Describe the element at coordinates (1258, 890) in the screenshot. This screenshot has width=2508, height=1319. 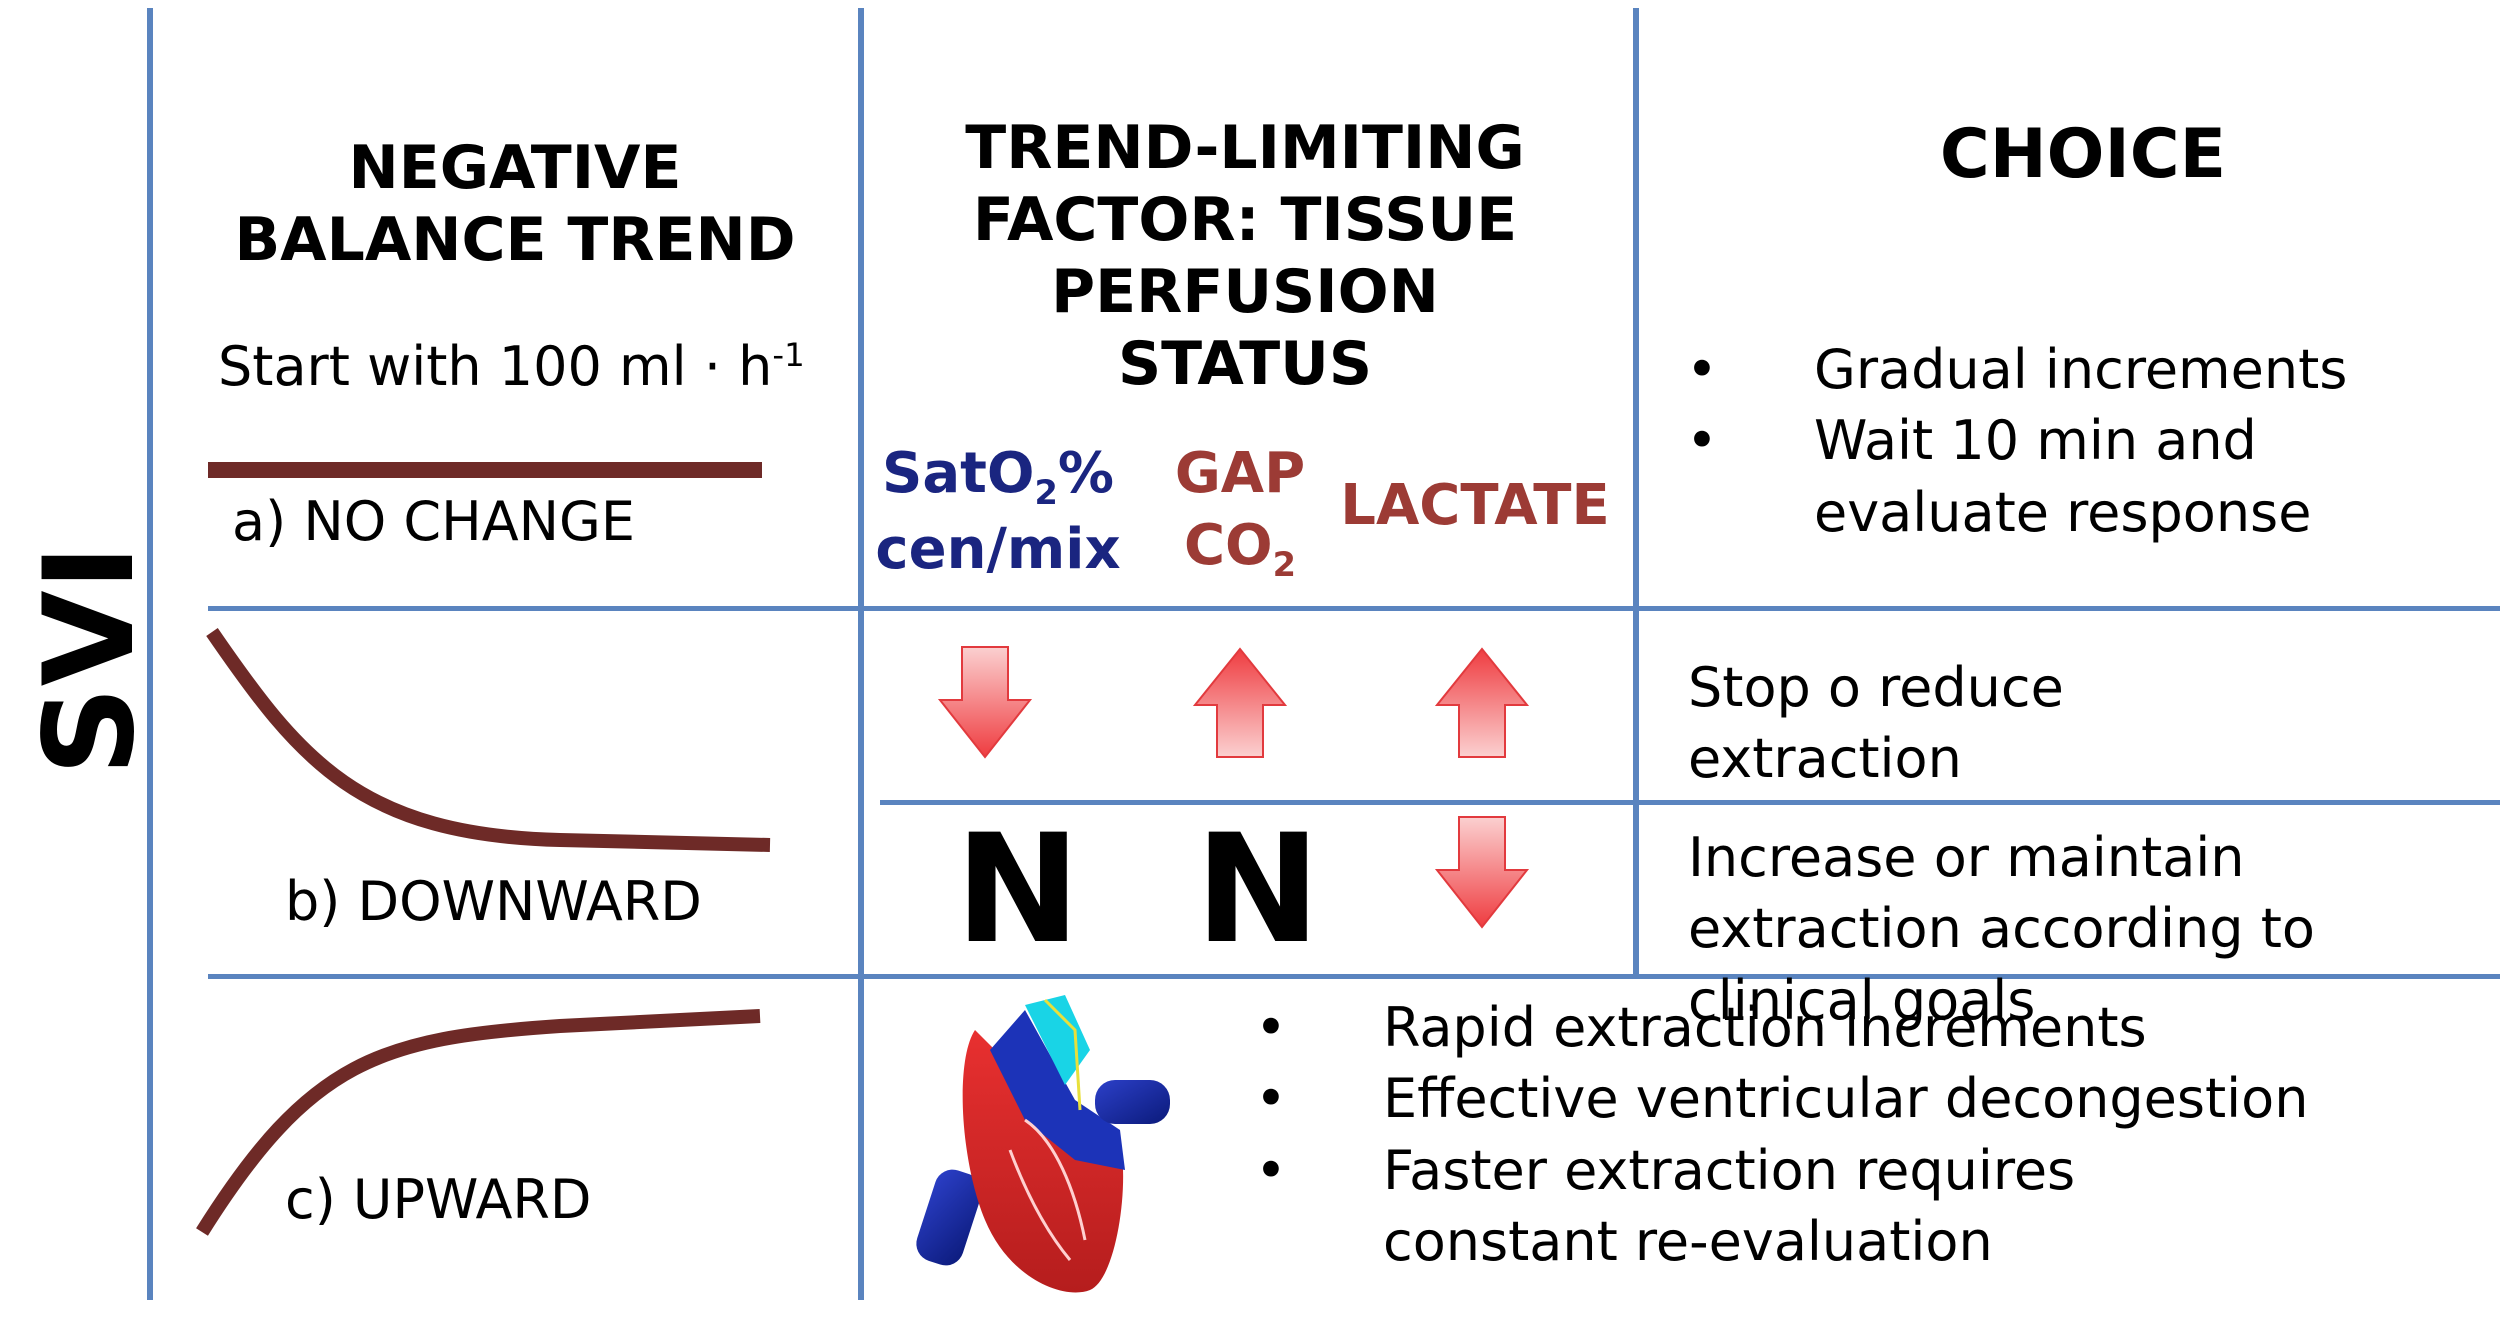
I see `normal-indicator-gap-co2: N` at that location.